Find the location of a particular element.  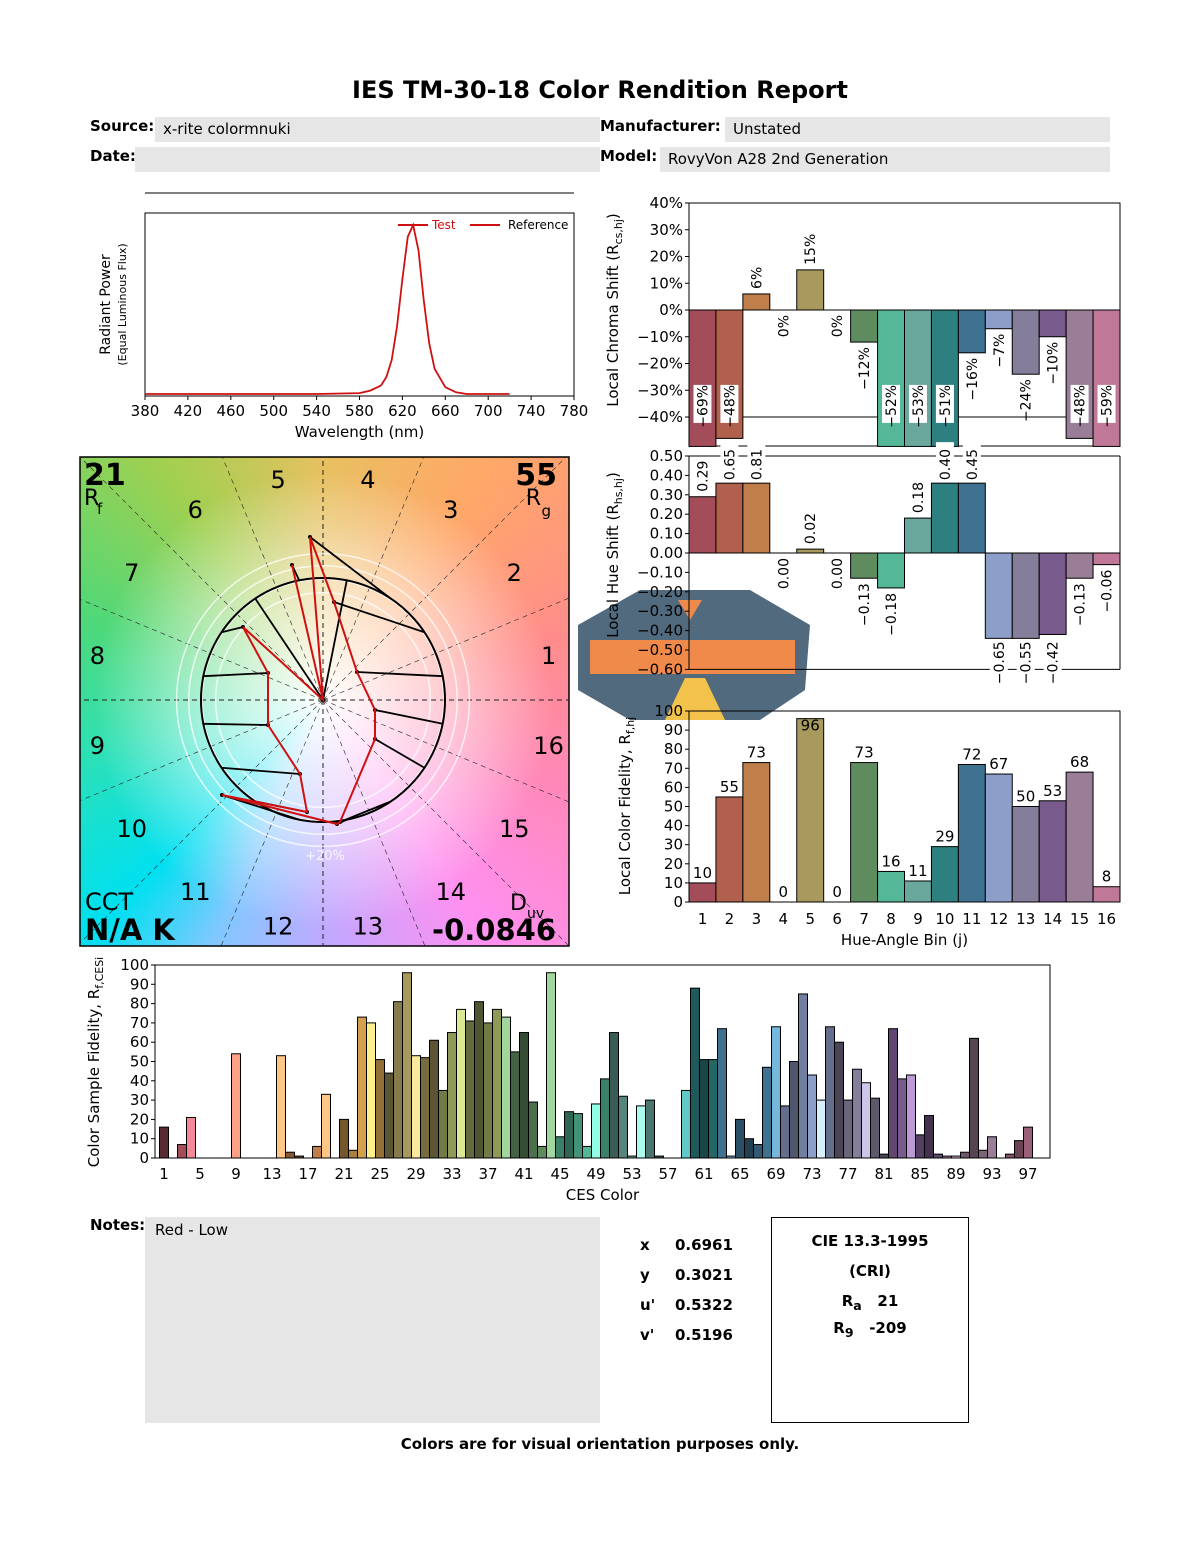

reference-ring is located at coordinates (323, 700).